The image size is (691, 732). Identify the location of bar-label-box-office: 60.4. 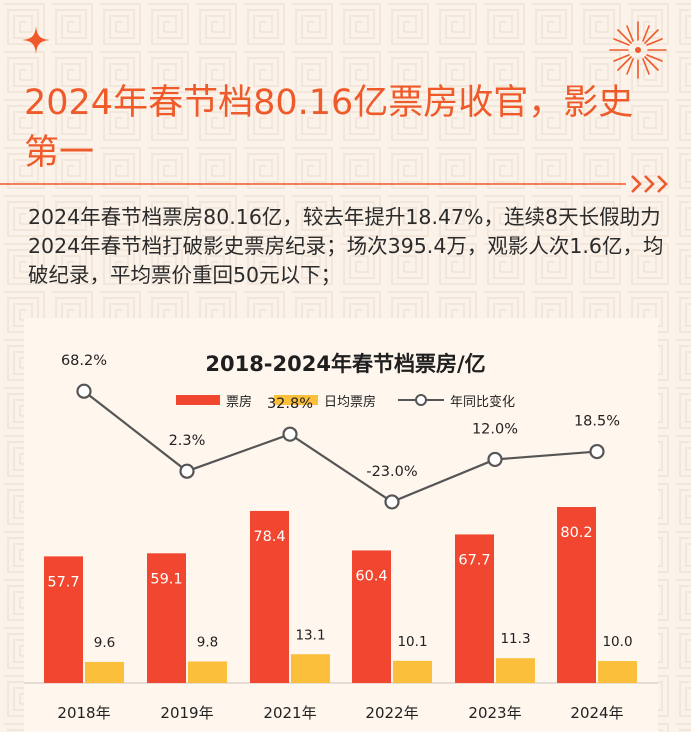
(371, 576).